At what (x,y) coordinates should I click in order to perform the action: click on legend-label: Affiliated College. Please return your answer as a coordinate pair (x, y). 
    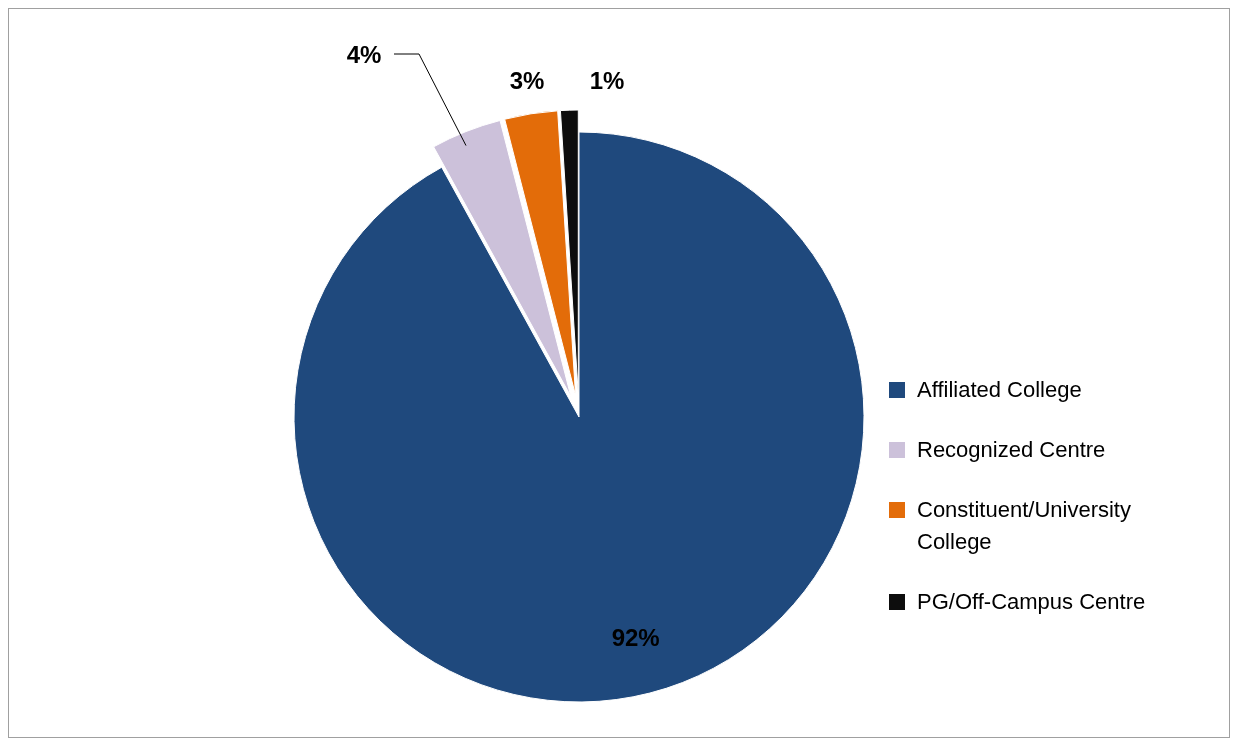
    Looking at the image, I should click on (999, 390).